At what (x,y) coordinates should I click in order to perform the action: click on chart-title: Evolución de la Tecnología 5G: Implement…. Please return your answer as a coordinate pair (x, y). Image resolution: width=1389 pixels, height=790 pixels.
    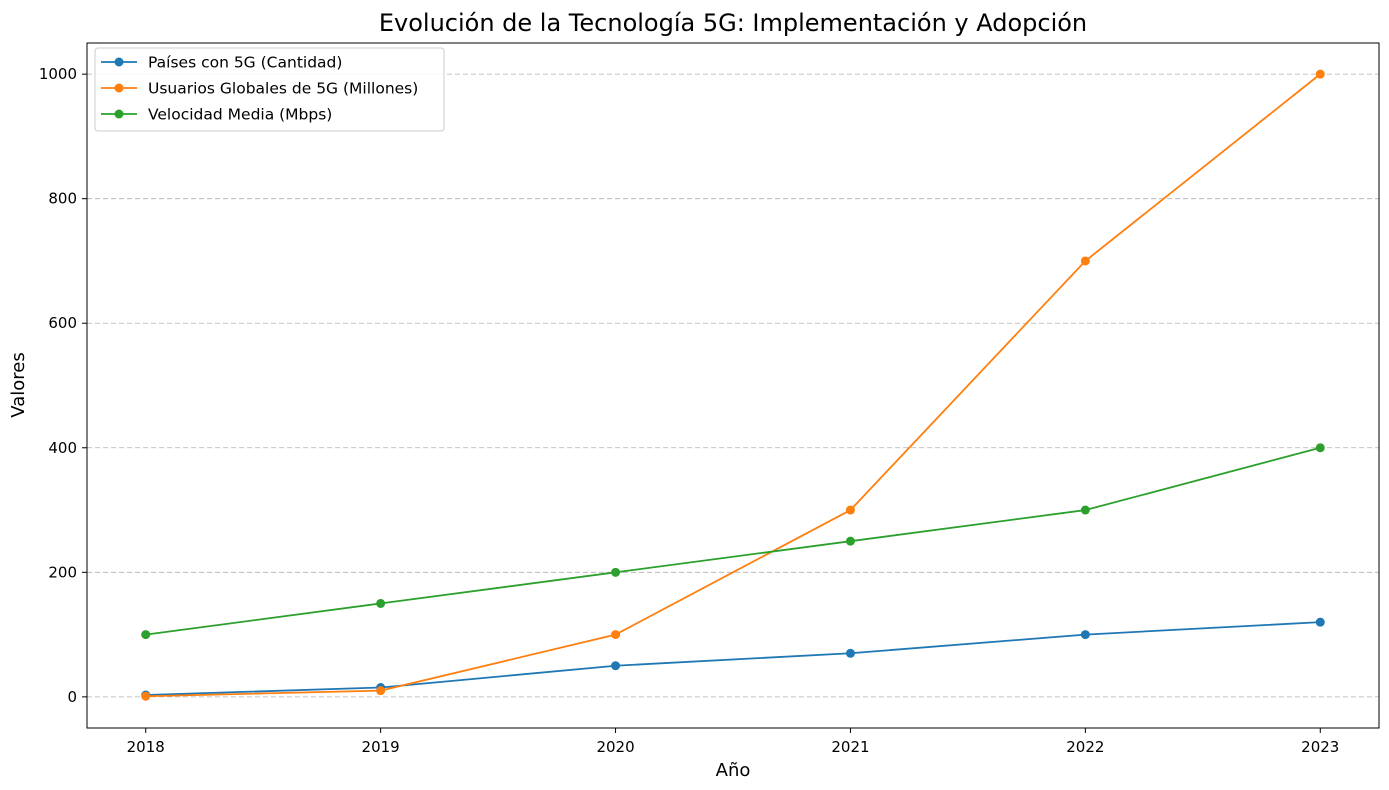
    Looking at the image, I should click on (733, 23).